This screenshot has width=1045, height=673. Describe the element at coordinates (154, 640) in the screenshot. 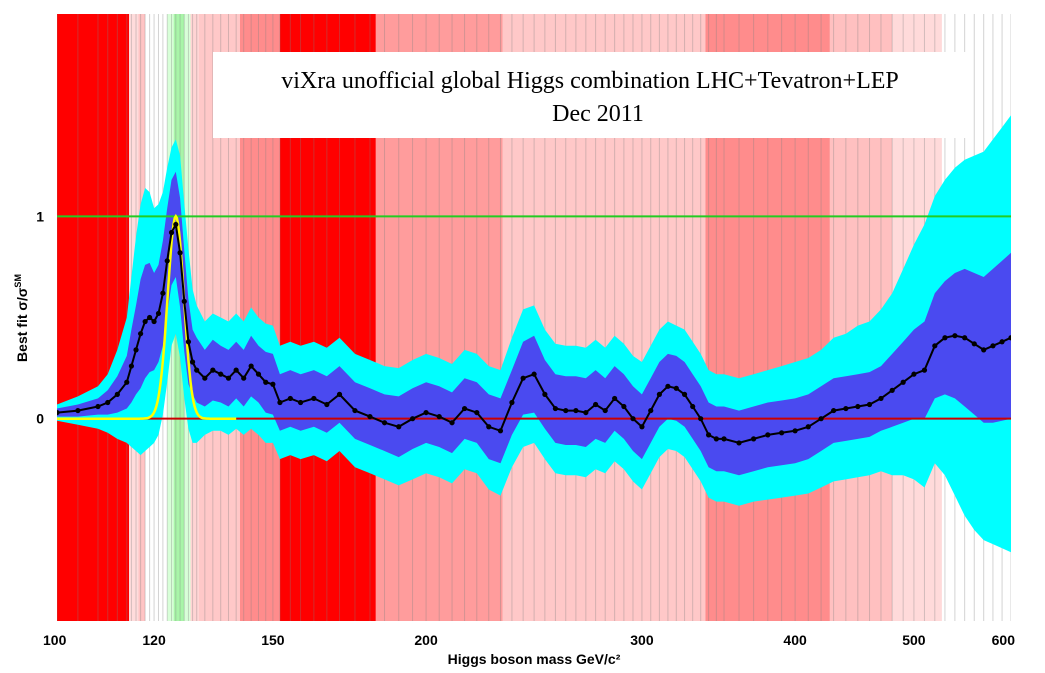

I see `x-tick-label-120: 120` at that location.